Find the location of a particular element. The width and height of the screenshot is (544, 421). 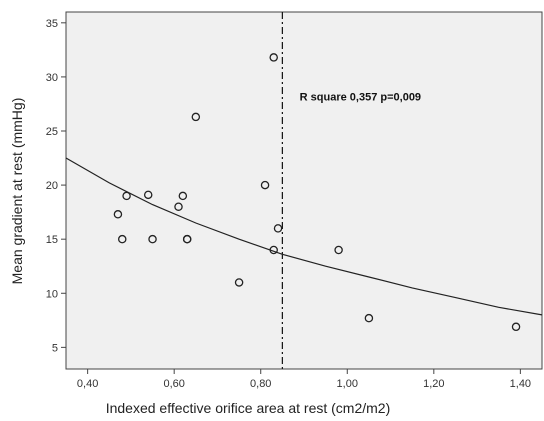

y-axis: 5 10 15 20 25 30 35 is located at coordinates (56, 186).